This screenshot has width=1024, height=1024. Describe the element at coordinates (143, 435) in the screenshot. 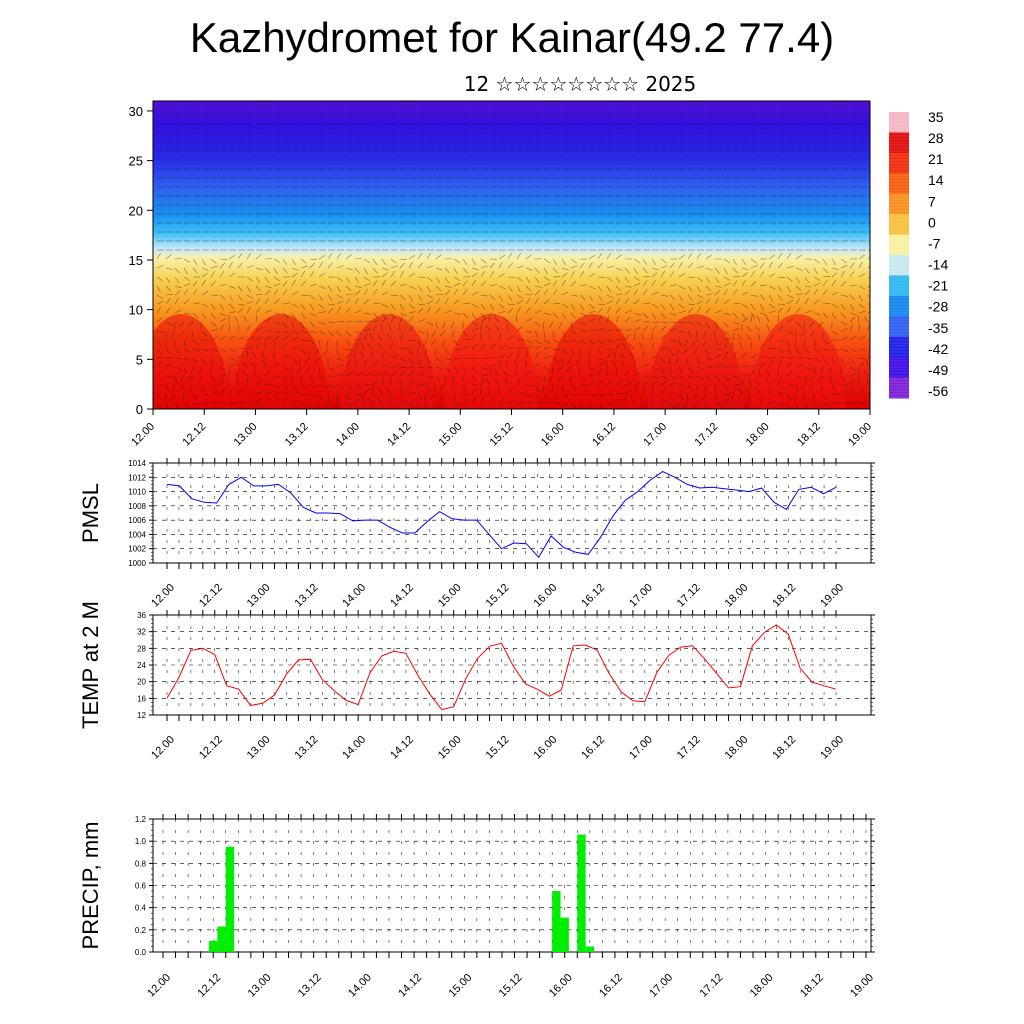

I see `x-tick-label: 12.00` at that location.